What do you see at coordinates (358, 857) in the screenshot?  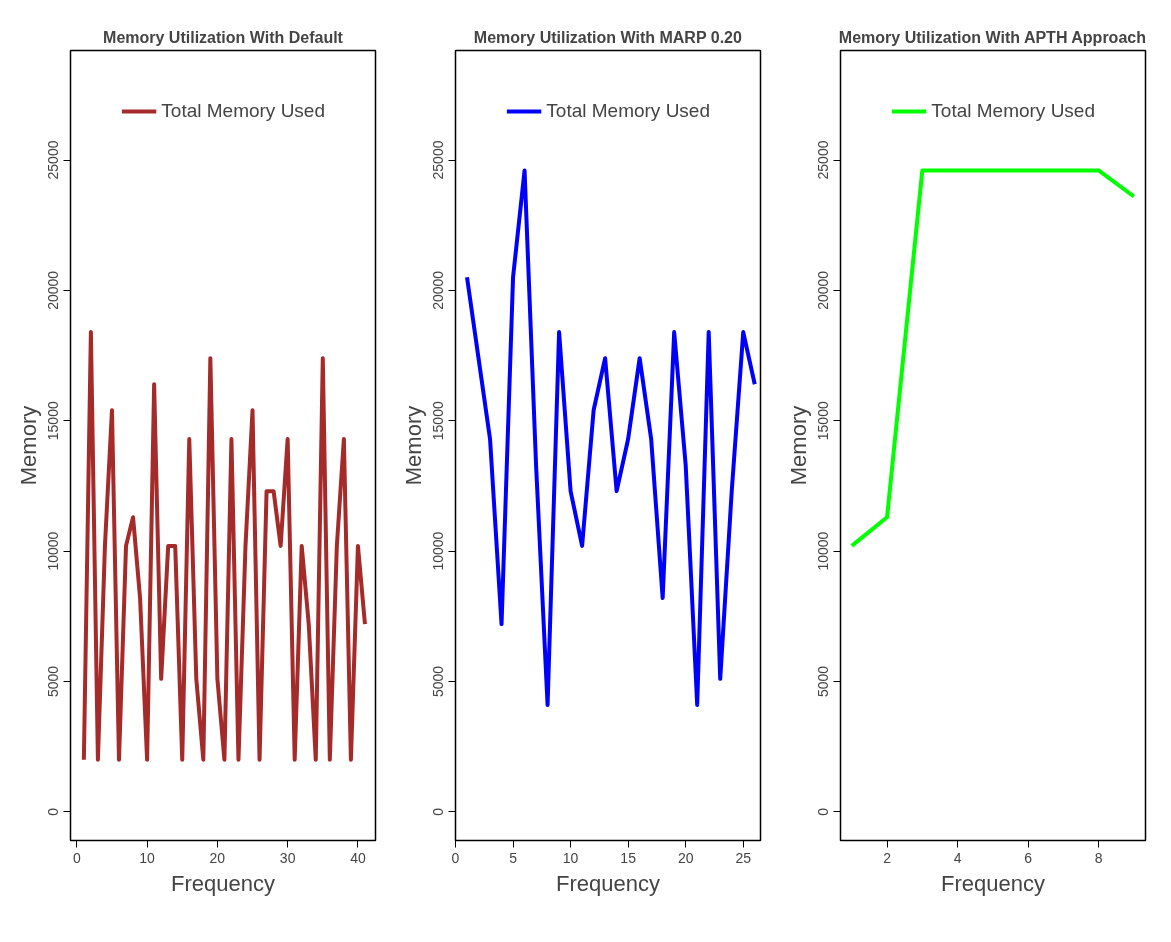 I see `x-tick-label: 40` at bounding box center [358, 857].